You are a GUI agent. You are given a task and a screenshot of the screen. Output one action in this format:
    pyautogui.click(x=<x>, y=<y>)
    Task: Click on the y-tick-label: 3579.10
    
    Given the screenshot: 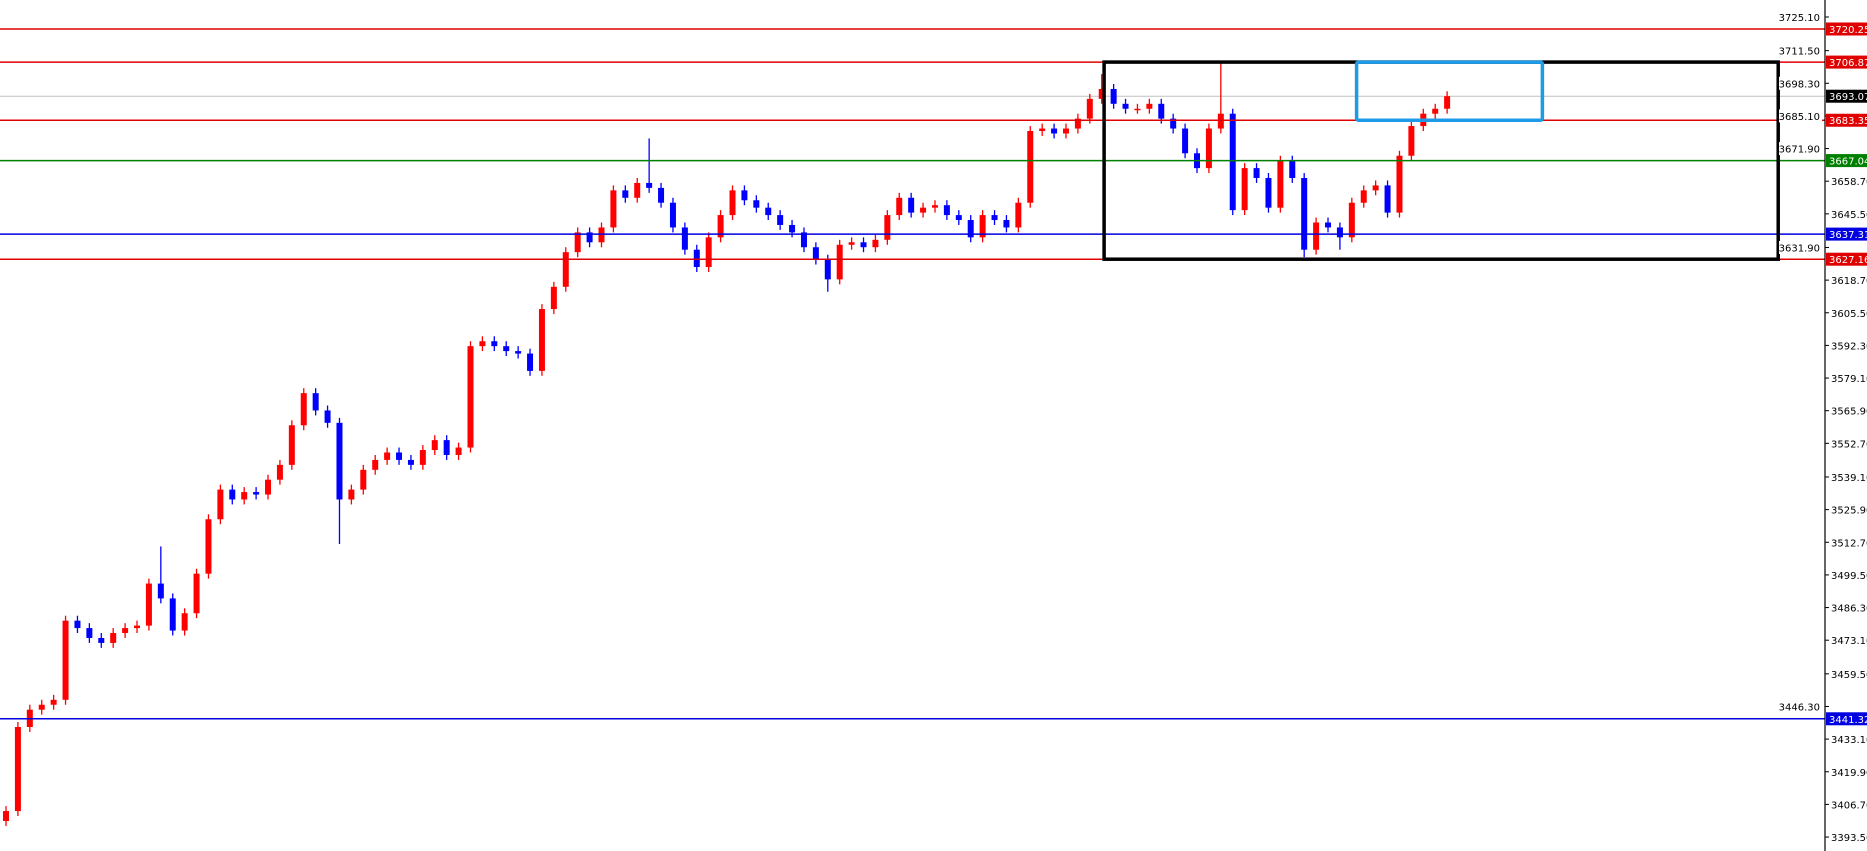 What is the action you would take?
    pyautogui.click(x=1849, y=379)
    